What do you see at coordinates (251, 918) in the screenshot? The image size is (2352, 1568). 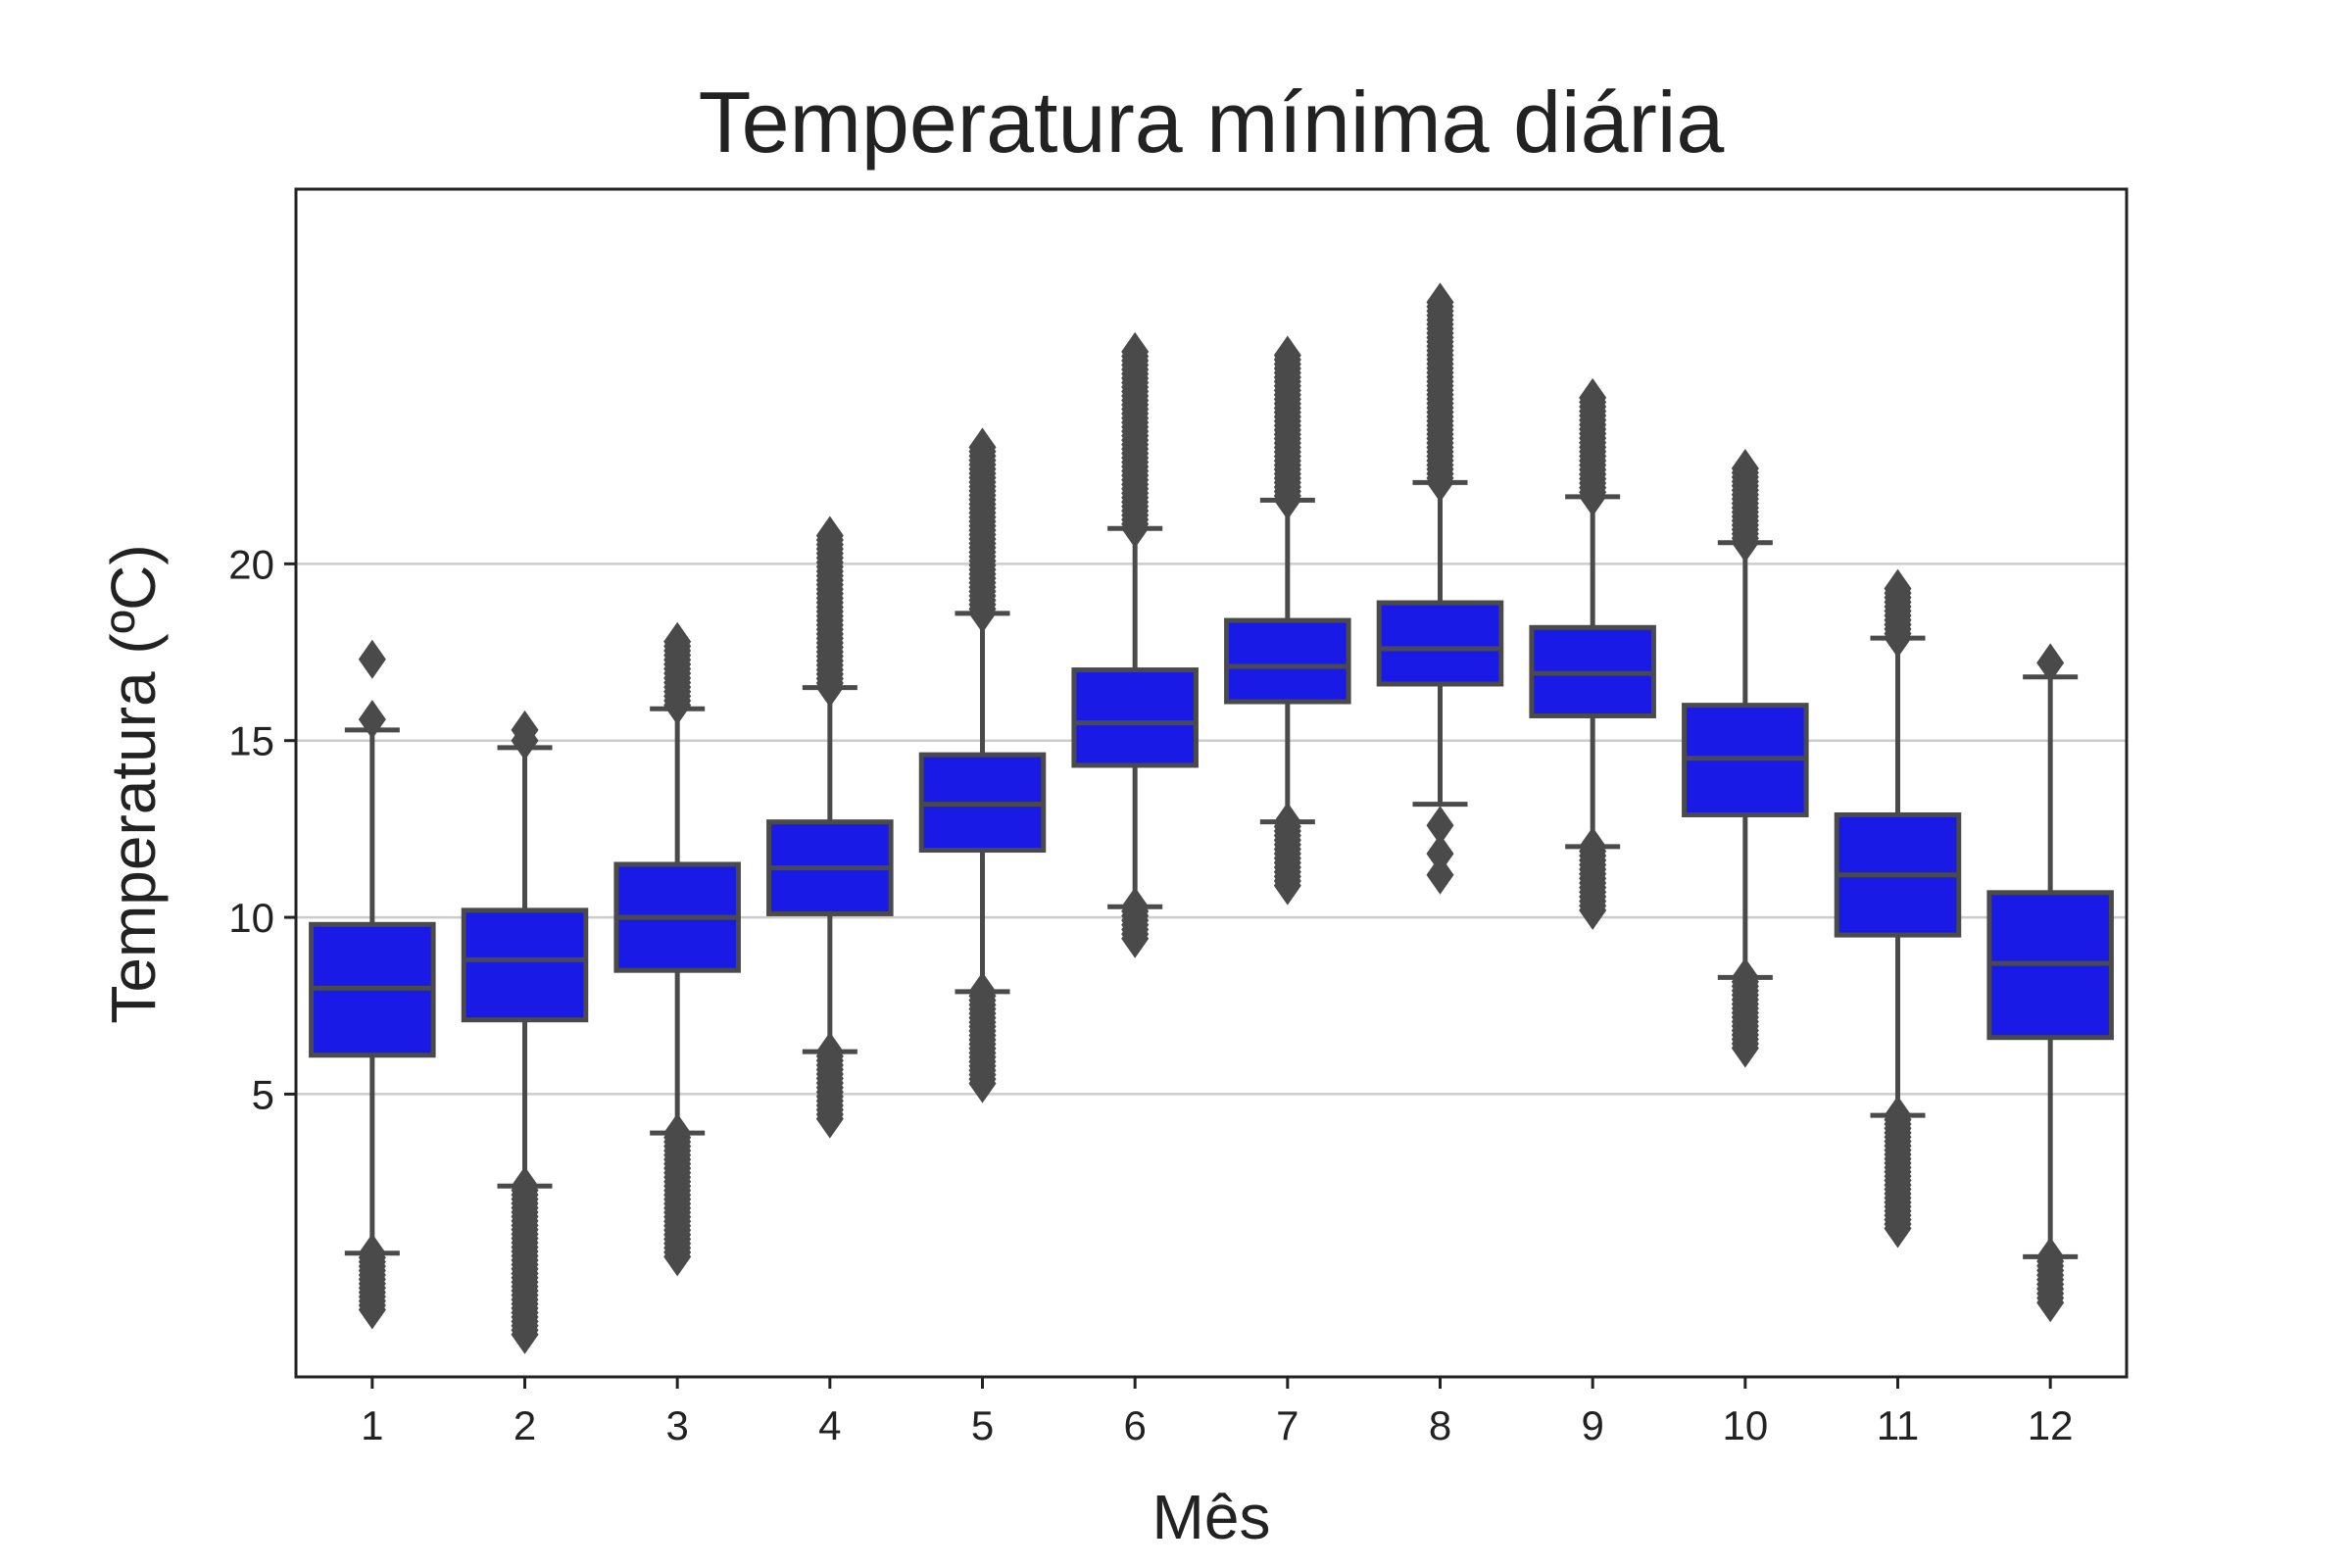 I see `y-tick-label: 10` at bounding box center [251, 918].